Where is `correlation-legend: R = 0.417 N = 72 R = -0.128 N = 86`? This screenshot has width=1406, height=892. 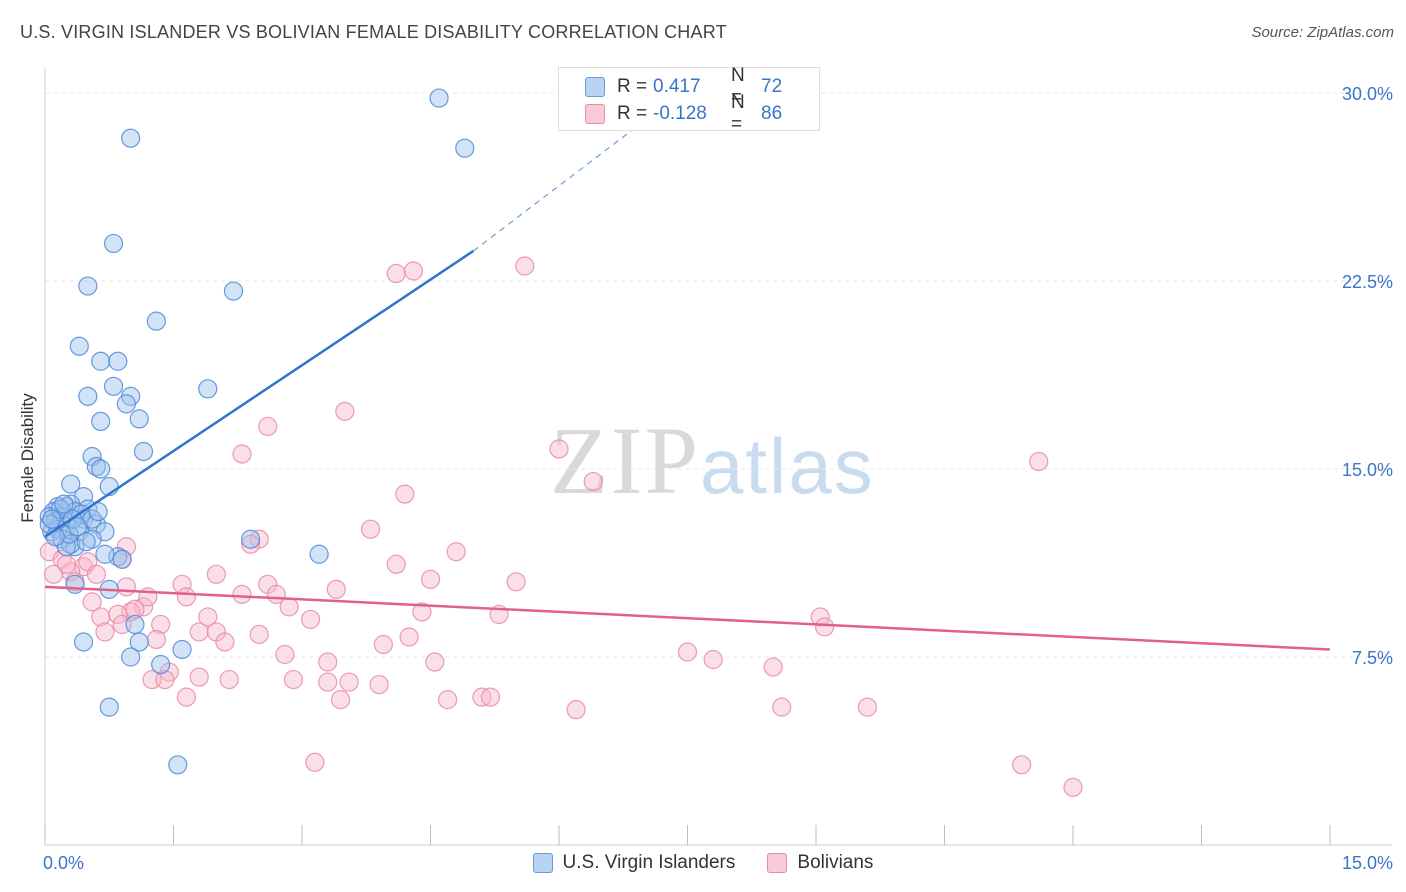 correlation-legend: R = 0.417 N = 72 R = -0.128 N = 86 is located at coordinates (689, 100).